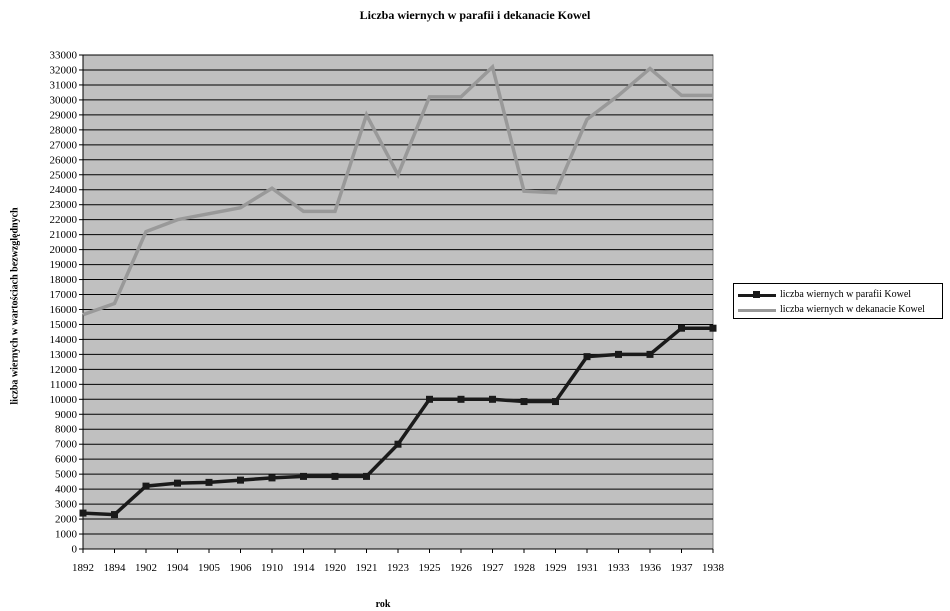  I want to click on x-tick-label: 1905, so click(209, 568).